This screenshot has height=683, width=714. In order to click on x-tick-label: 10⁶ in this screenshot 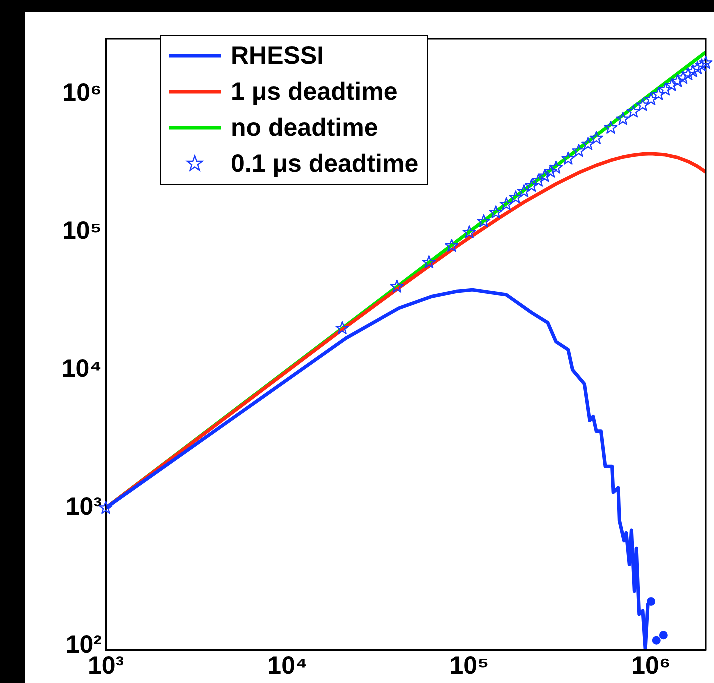, I will do `click(651, 666)`.